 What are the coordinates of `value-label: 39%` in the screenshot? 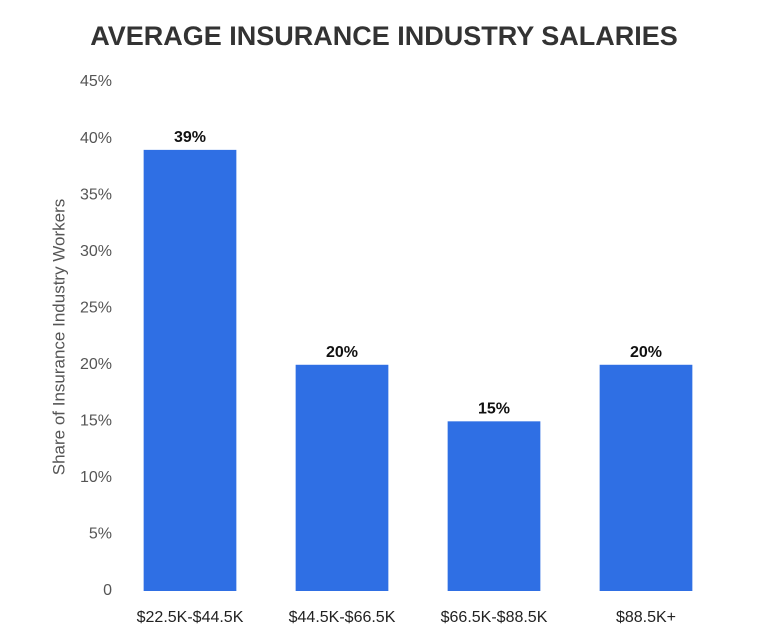 It's located at (190, 137).